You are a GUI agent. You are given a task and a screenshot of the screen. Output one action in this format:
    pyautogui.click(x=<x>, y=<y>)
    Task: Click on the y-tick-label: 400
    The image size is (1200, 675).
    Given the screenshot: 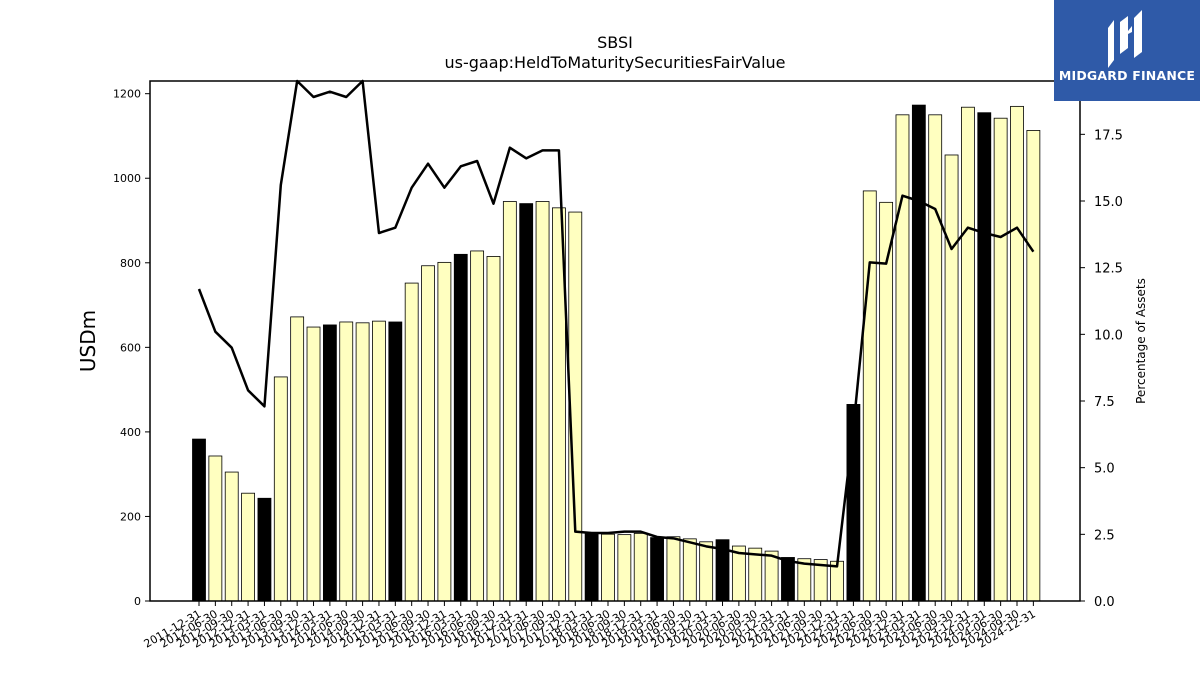 What is the action you would take?
    pyautogui.click(x=130, y=432)
    